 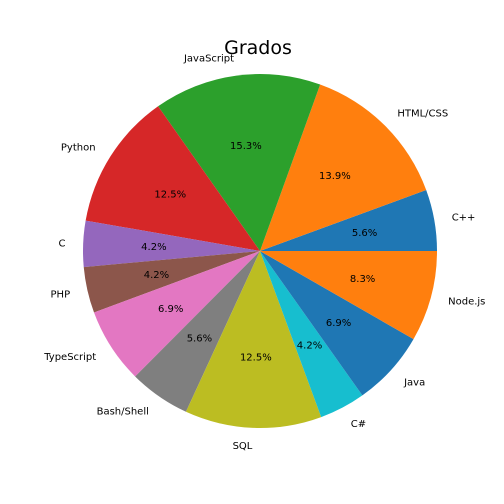 I want to click on slice-label-javascript: JavaScript, so click(x=208, y=59).